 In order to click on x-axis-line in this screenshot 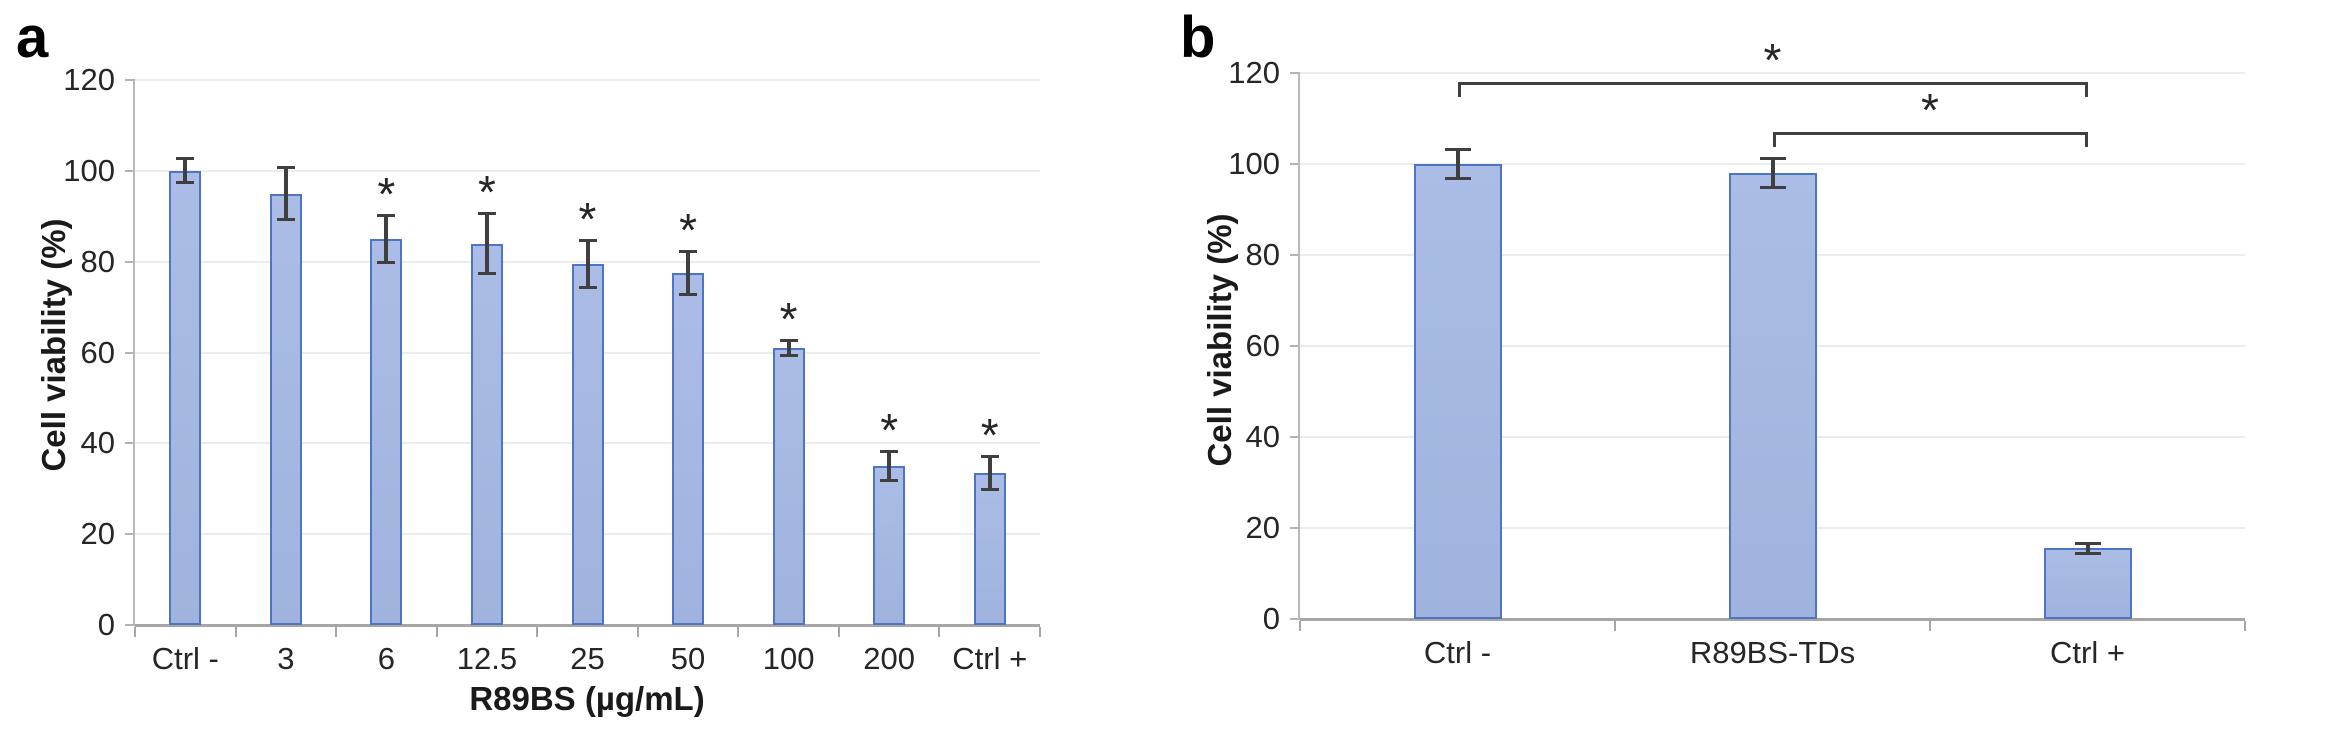, I will do `click(587, 625)`.